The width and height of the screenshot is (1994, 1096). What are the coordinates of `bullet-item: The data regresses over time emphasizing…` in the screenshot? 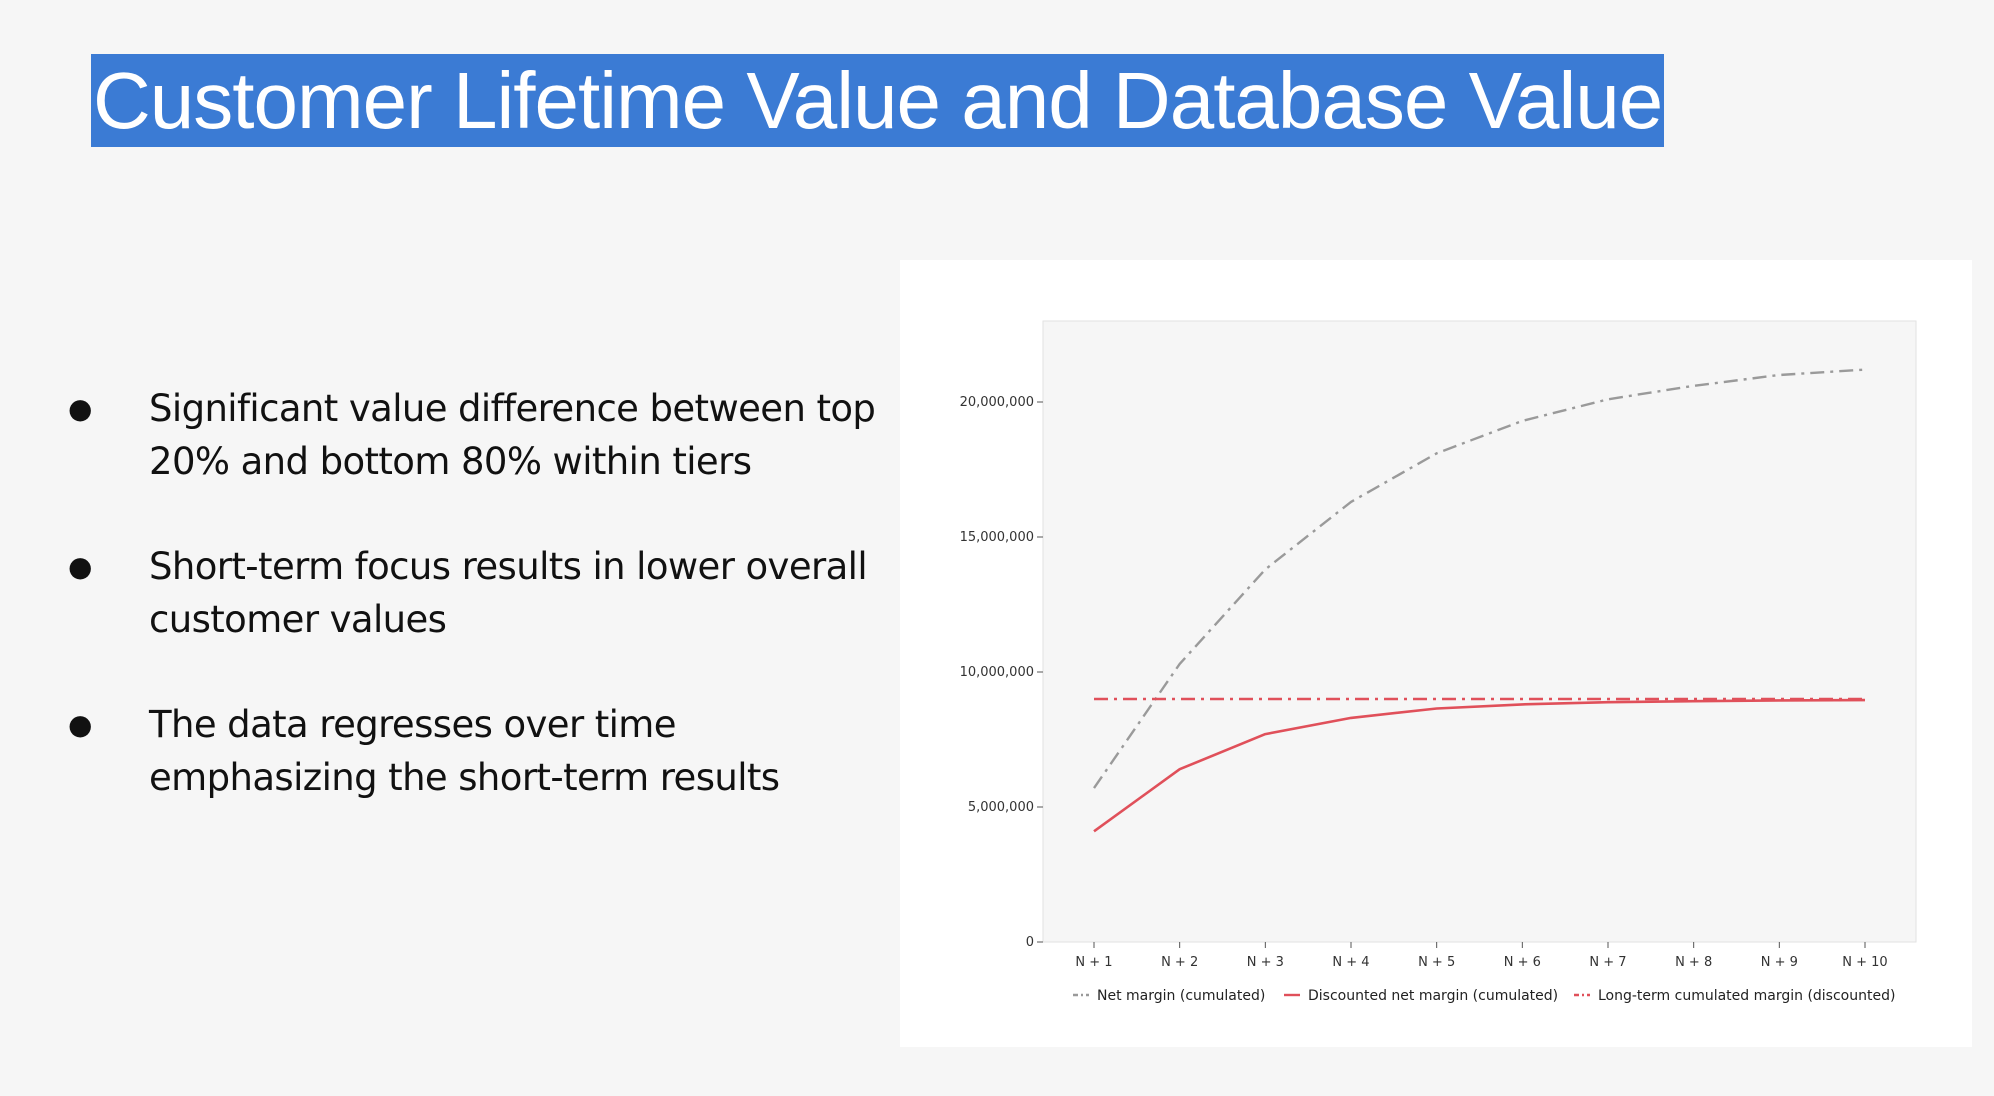 It's located at (488, 751).